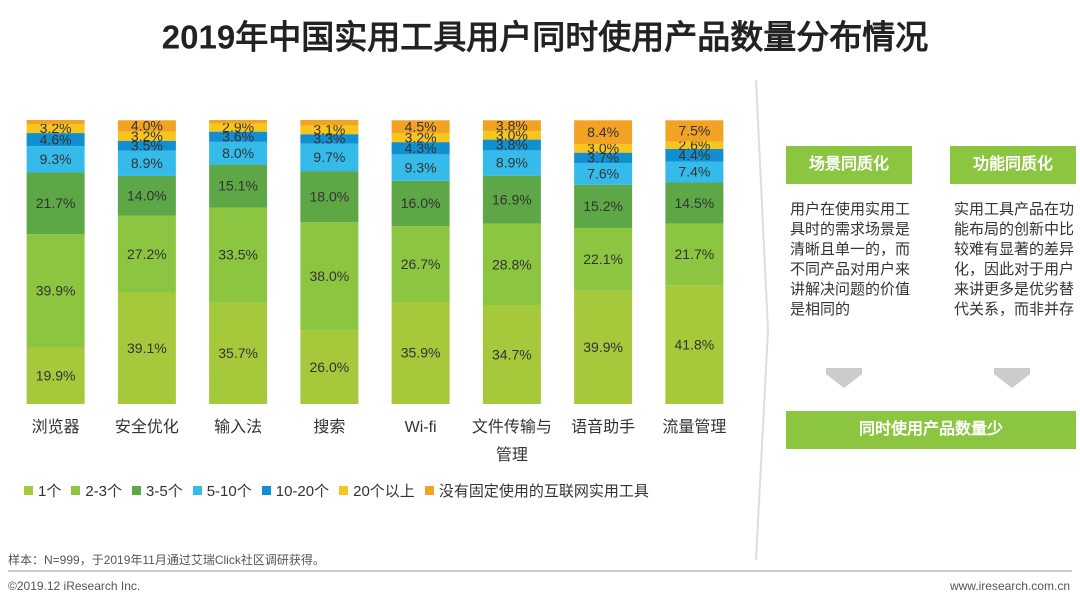 The height and width of the screenshot is (606, 1080). Describe the element at coordinates (329, 157) in the screenshot. I see `data-label: 9.7%` at that location.